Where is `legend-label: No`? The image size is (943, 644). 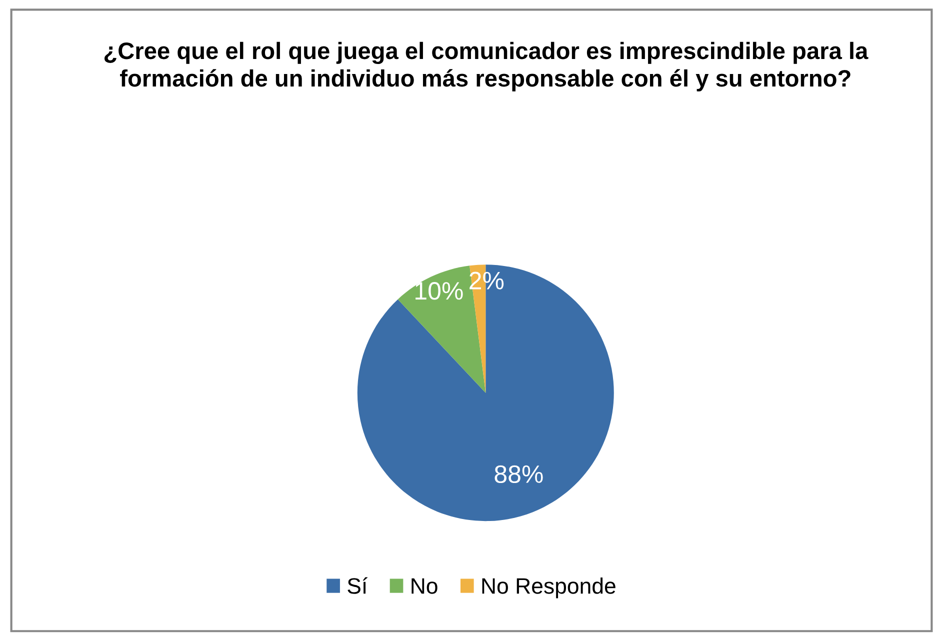
legend-label: No is located at coordinates (425, 586).